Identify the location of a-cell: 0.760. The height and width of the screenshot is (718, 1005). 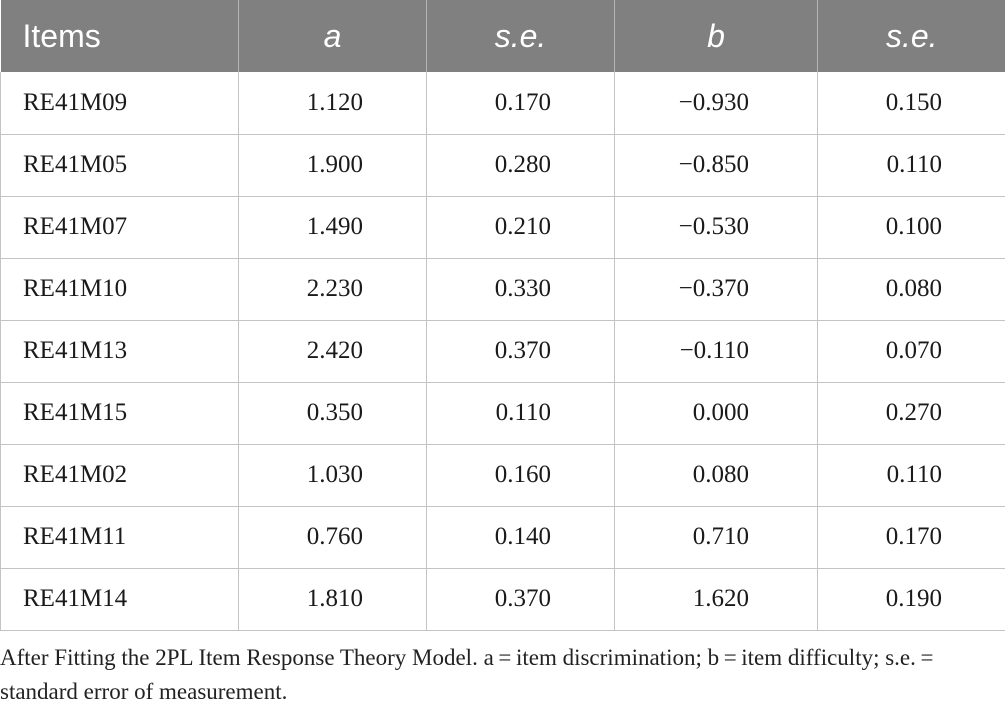
(332, 537).